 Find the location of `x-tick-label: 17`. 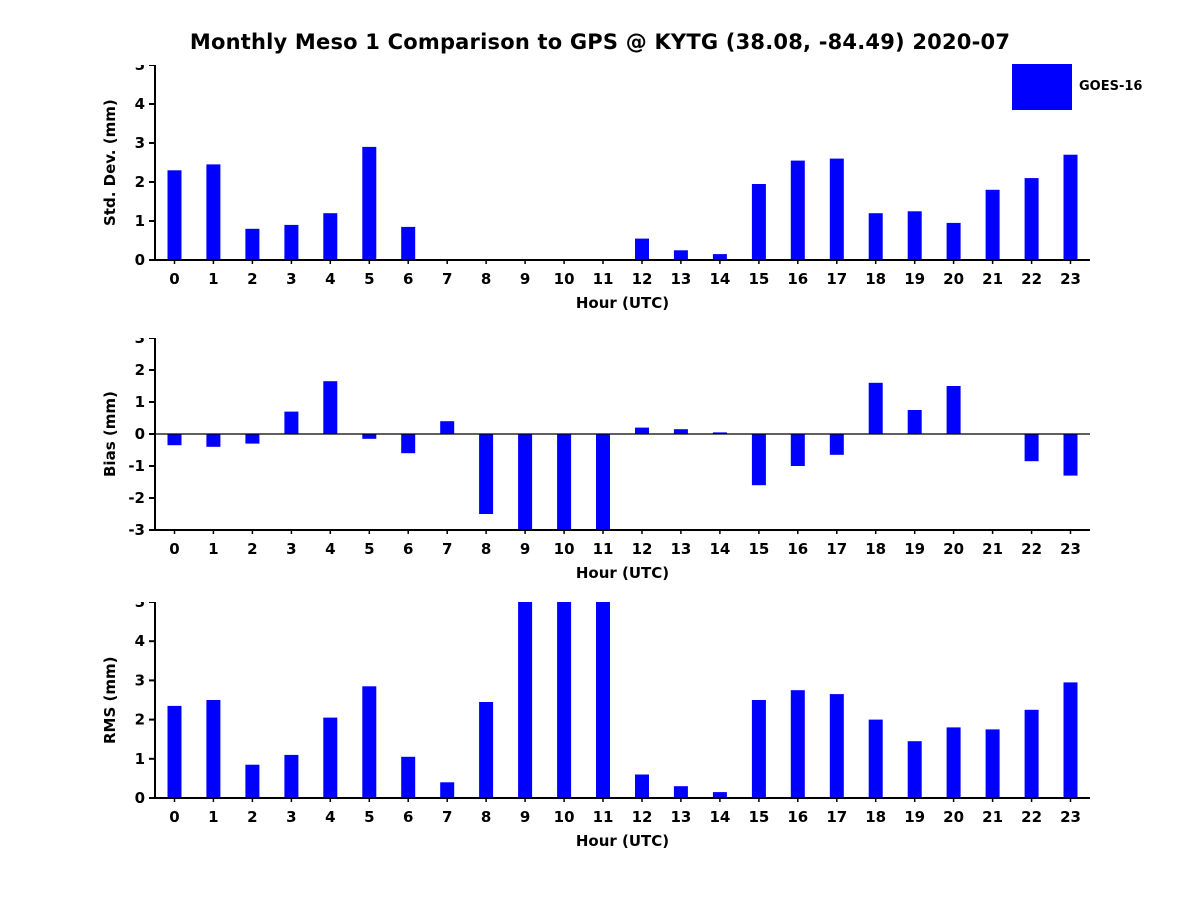

x-tick-label: 17 is located at coordinates (836, 817).